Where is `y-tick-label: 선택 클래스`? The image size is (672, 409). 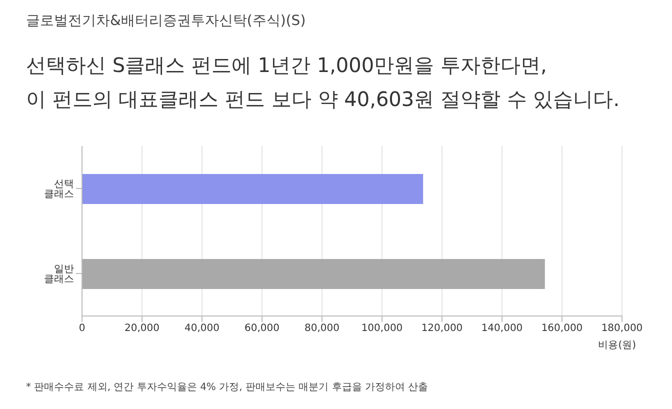
y-tick-label: 선택 클래스 is located at coordinates (59, 189).